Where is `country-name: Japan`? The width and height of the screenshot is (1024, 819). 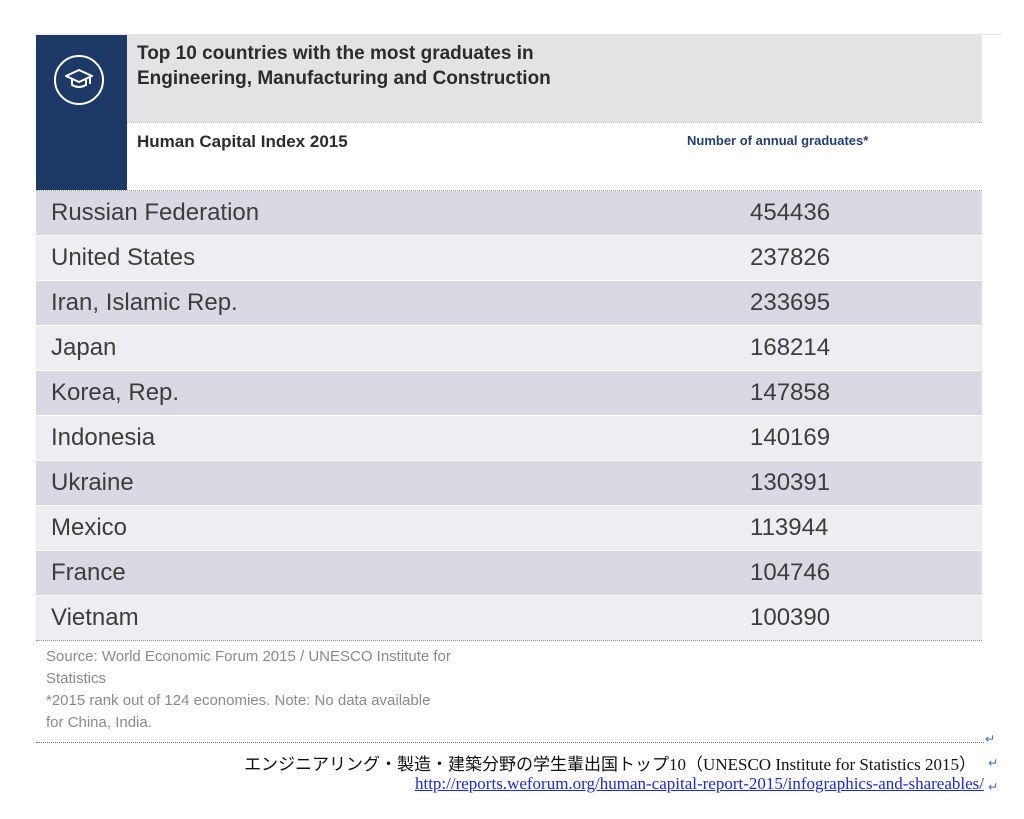
country-name: Japan is located at coordinates (84, 347).